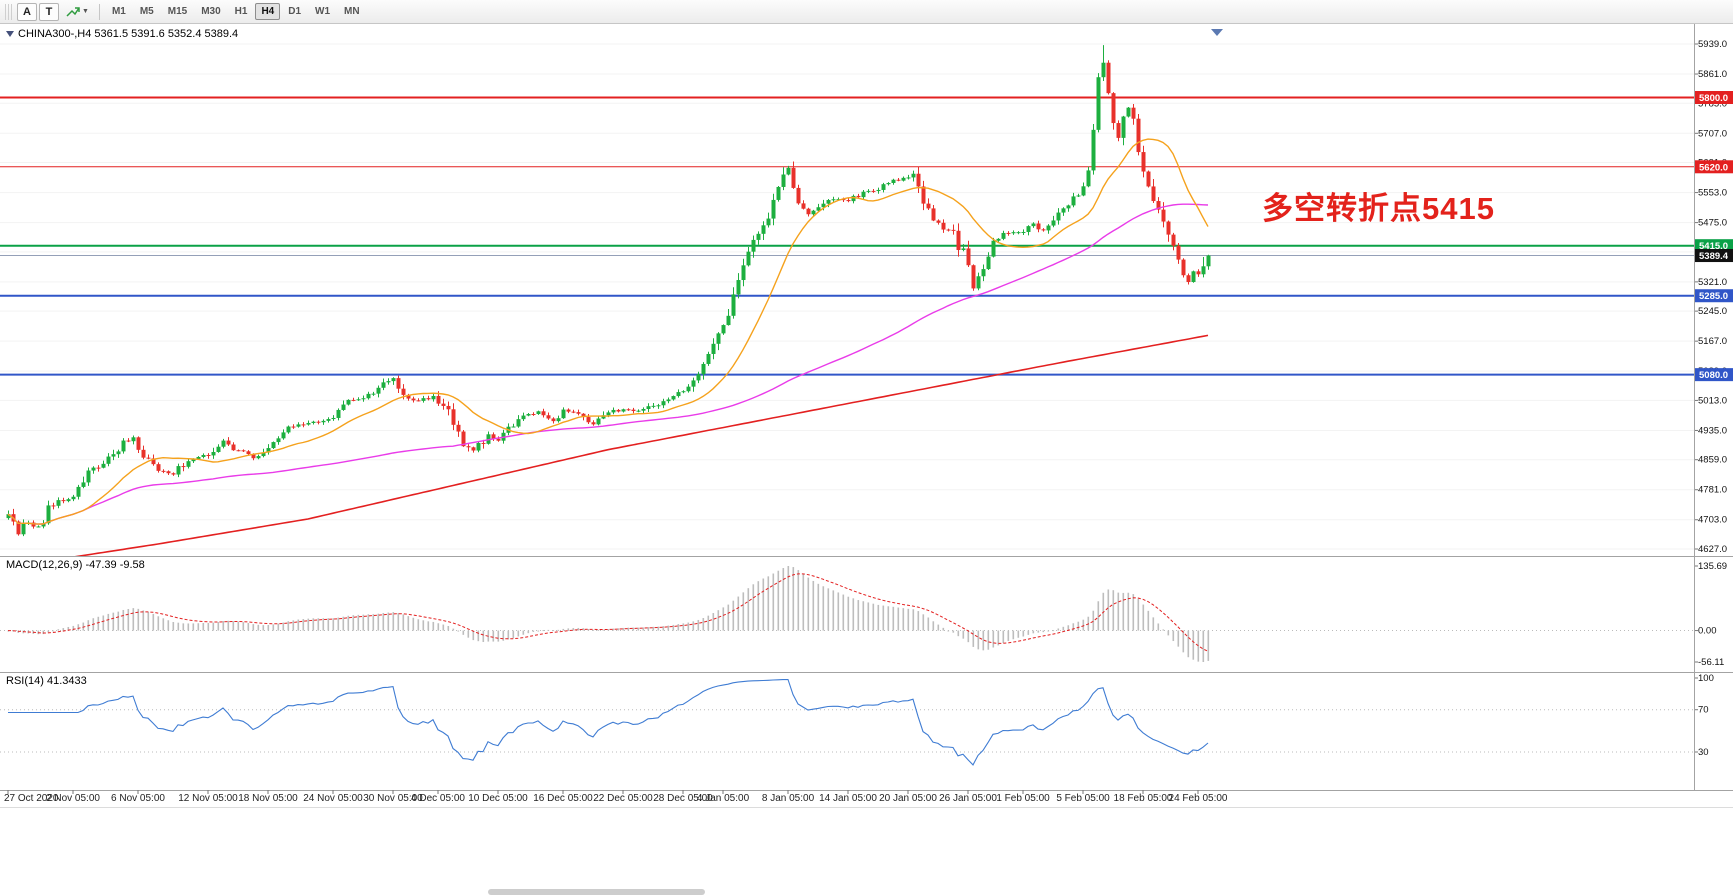  I want to click on price-tag-5620.0: 5620.0, so click(1714, 167).